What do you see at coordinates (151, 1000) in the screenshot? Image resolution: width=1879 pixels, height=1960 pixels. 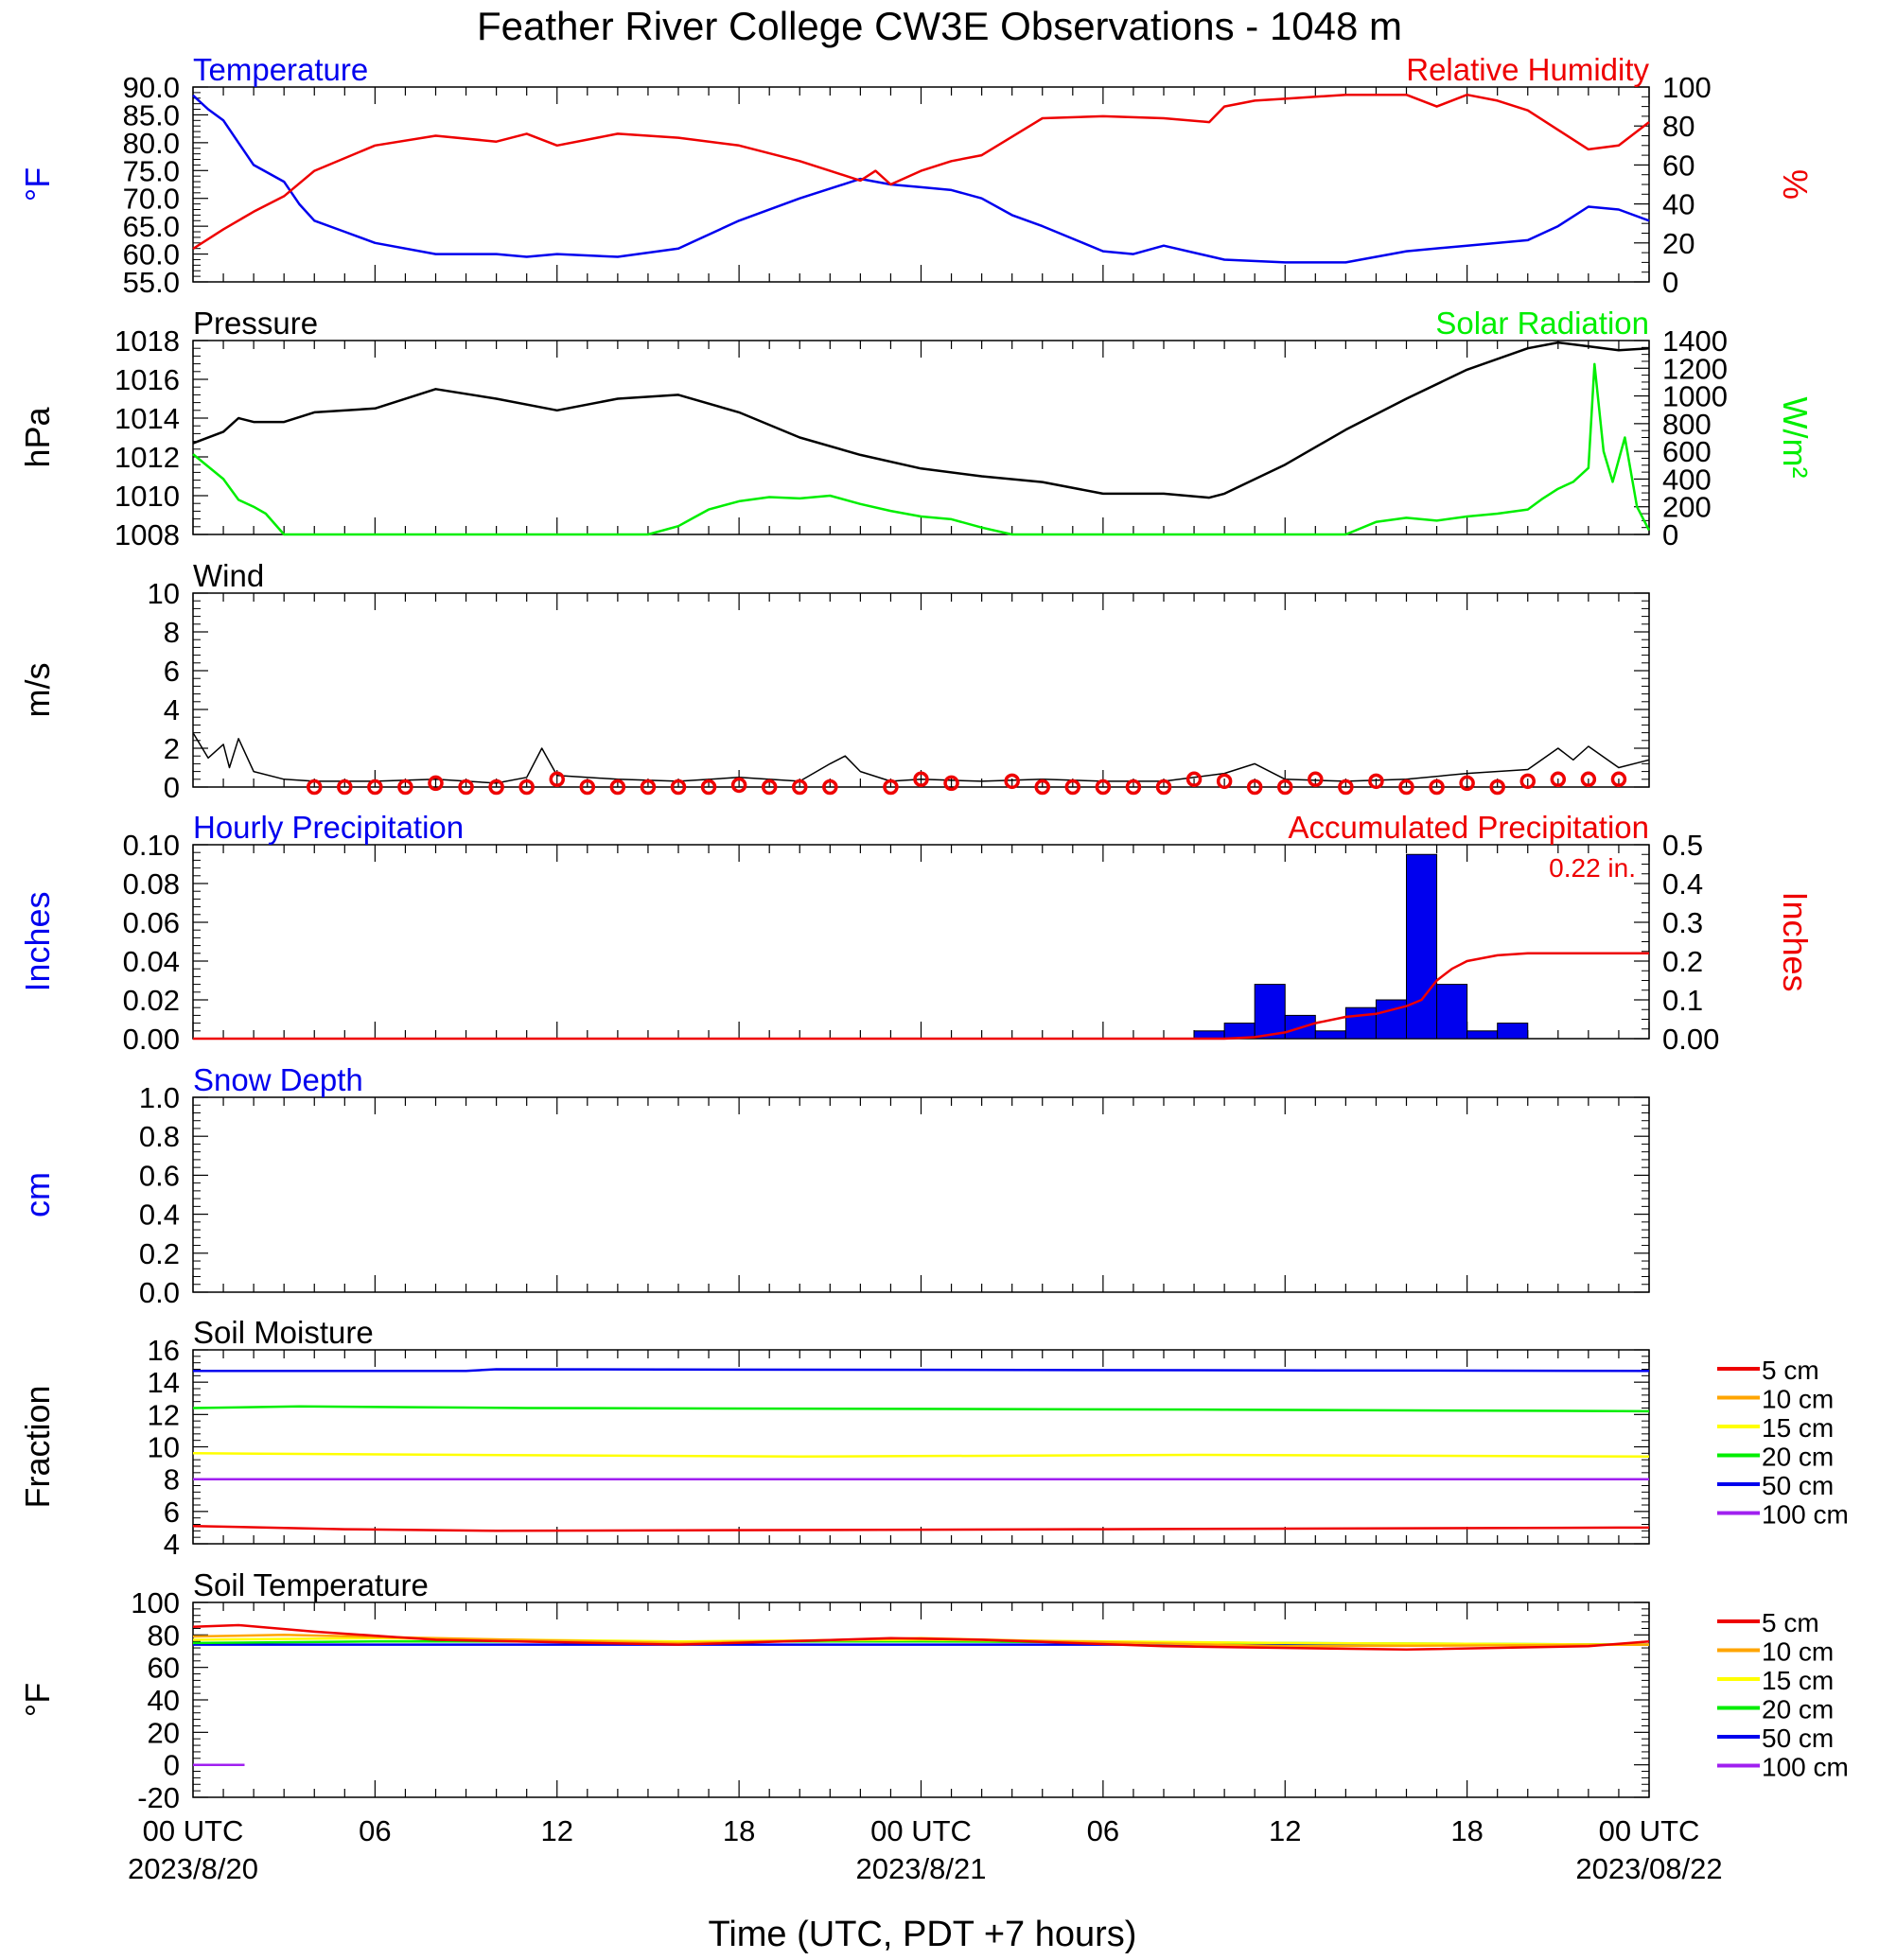 I see `y-tick-label-left: 0.02` at bounding box center [151, 1000].